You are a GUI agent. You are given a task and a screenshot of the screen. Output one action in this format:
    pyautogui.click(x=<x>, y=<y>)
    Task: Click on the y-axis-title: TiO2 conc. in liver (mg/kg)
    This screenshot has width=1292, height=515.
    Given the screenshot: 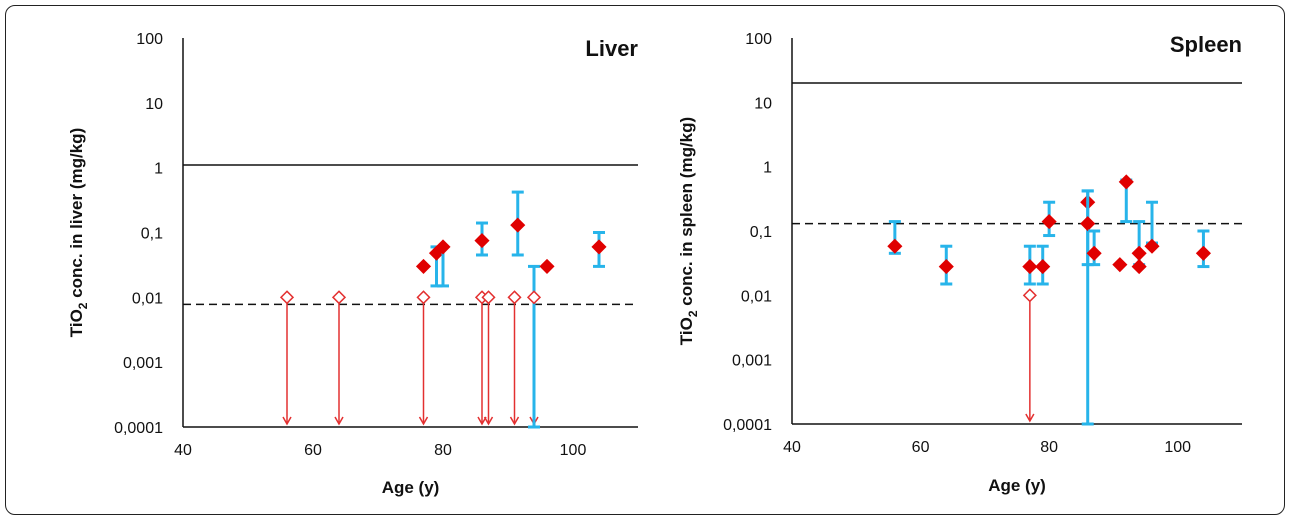 What is the action you would take?
    pyautogui.click(x=78, y=232)
    